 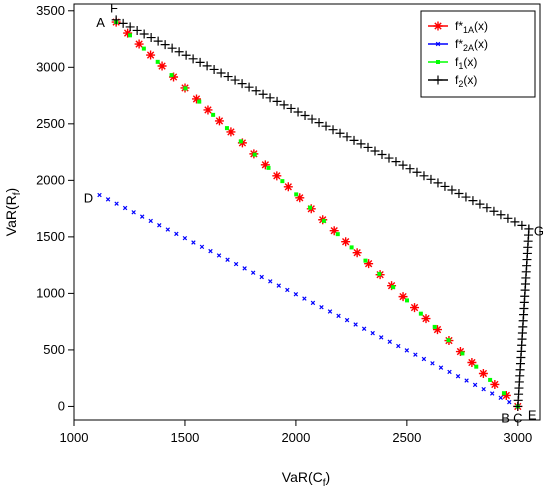 What do you see at coordinates (471, 27) in the screenshot?
I see `legend-entry: f*1A(x)` at bounding box center [471, 27].